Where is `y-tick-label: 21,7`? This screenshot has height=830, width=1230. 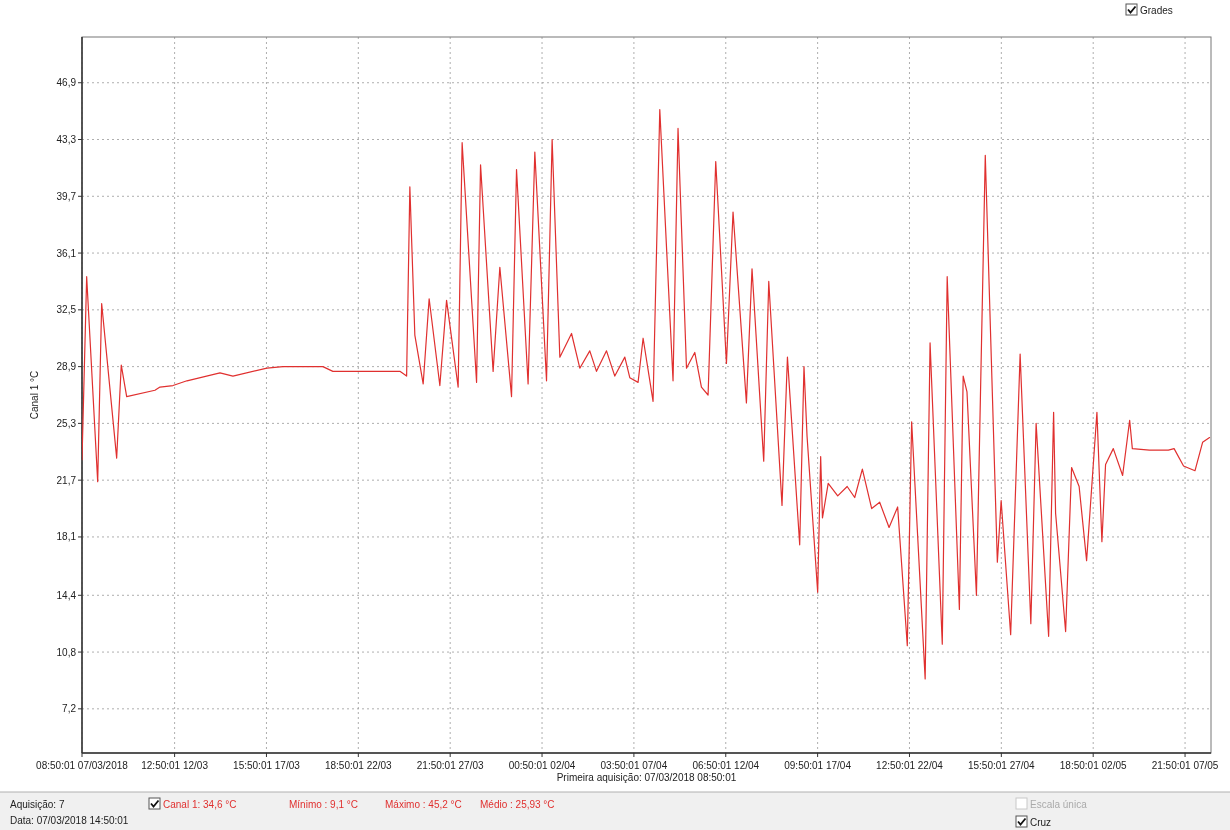
y-tick-label: 21,7 is located at coordinates (66, 480).